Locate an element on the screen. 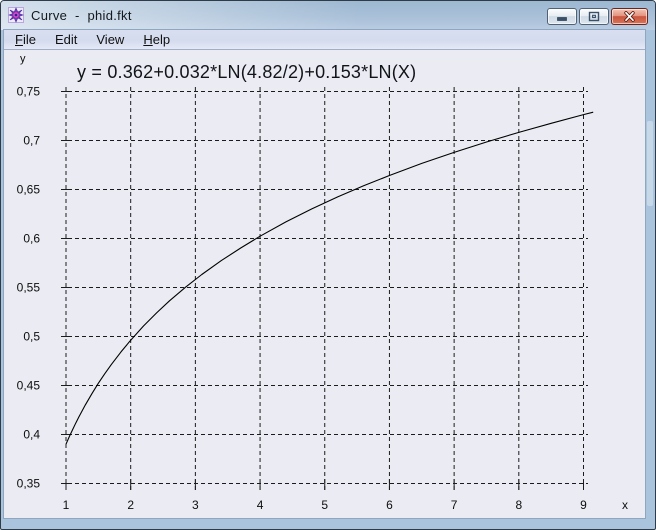 The width and height of the screenshot is (656, 530). y-tick-label: 0,4 is located at coordinates (31, 435).